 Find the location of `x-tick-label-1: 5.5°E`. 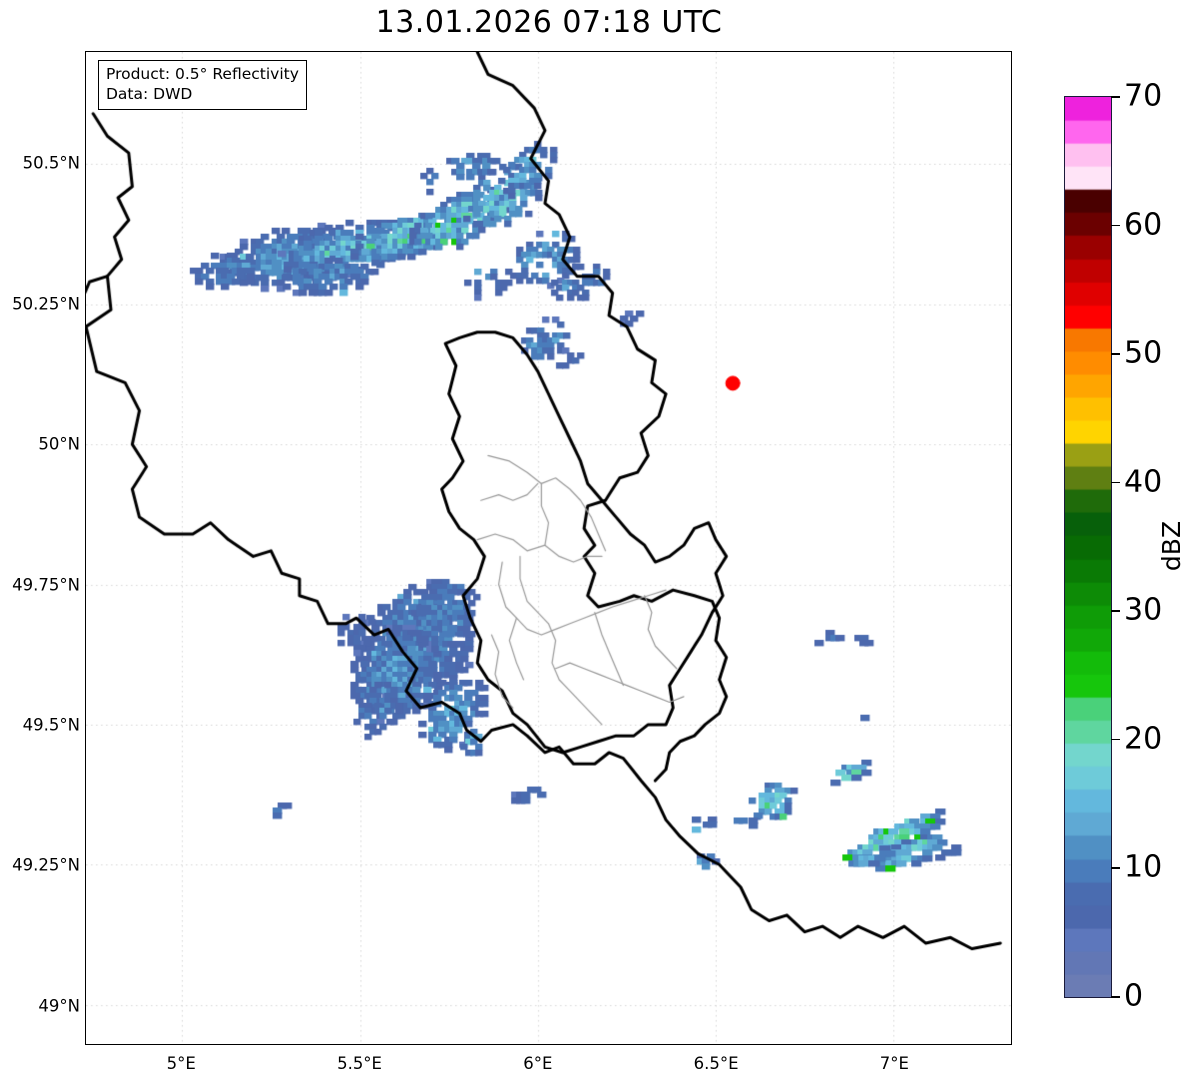

x-tick-label-1: 5.5°E is located at coordinates (359, 1063).